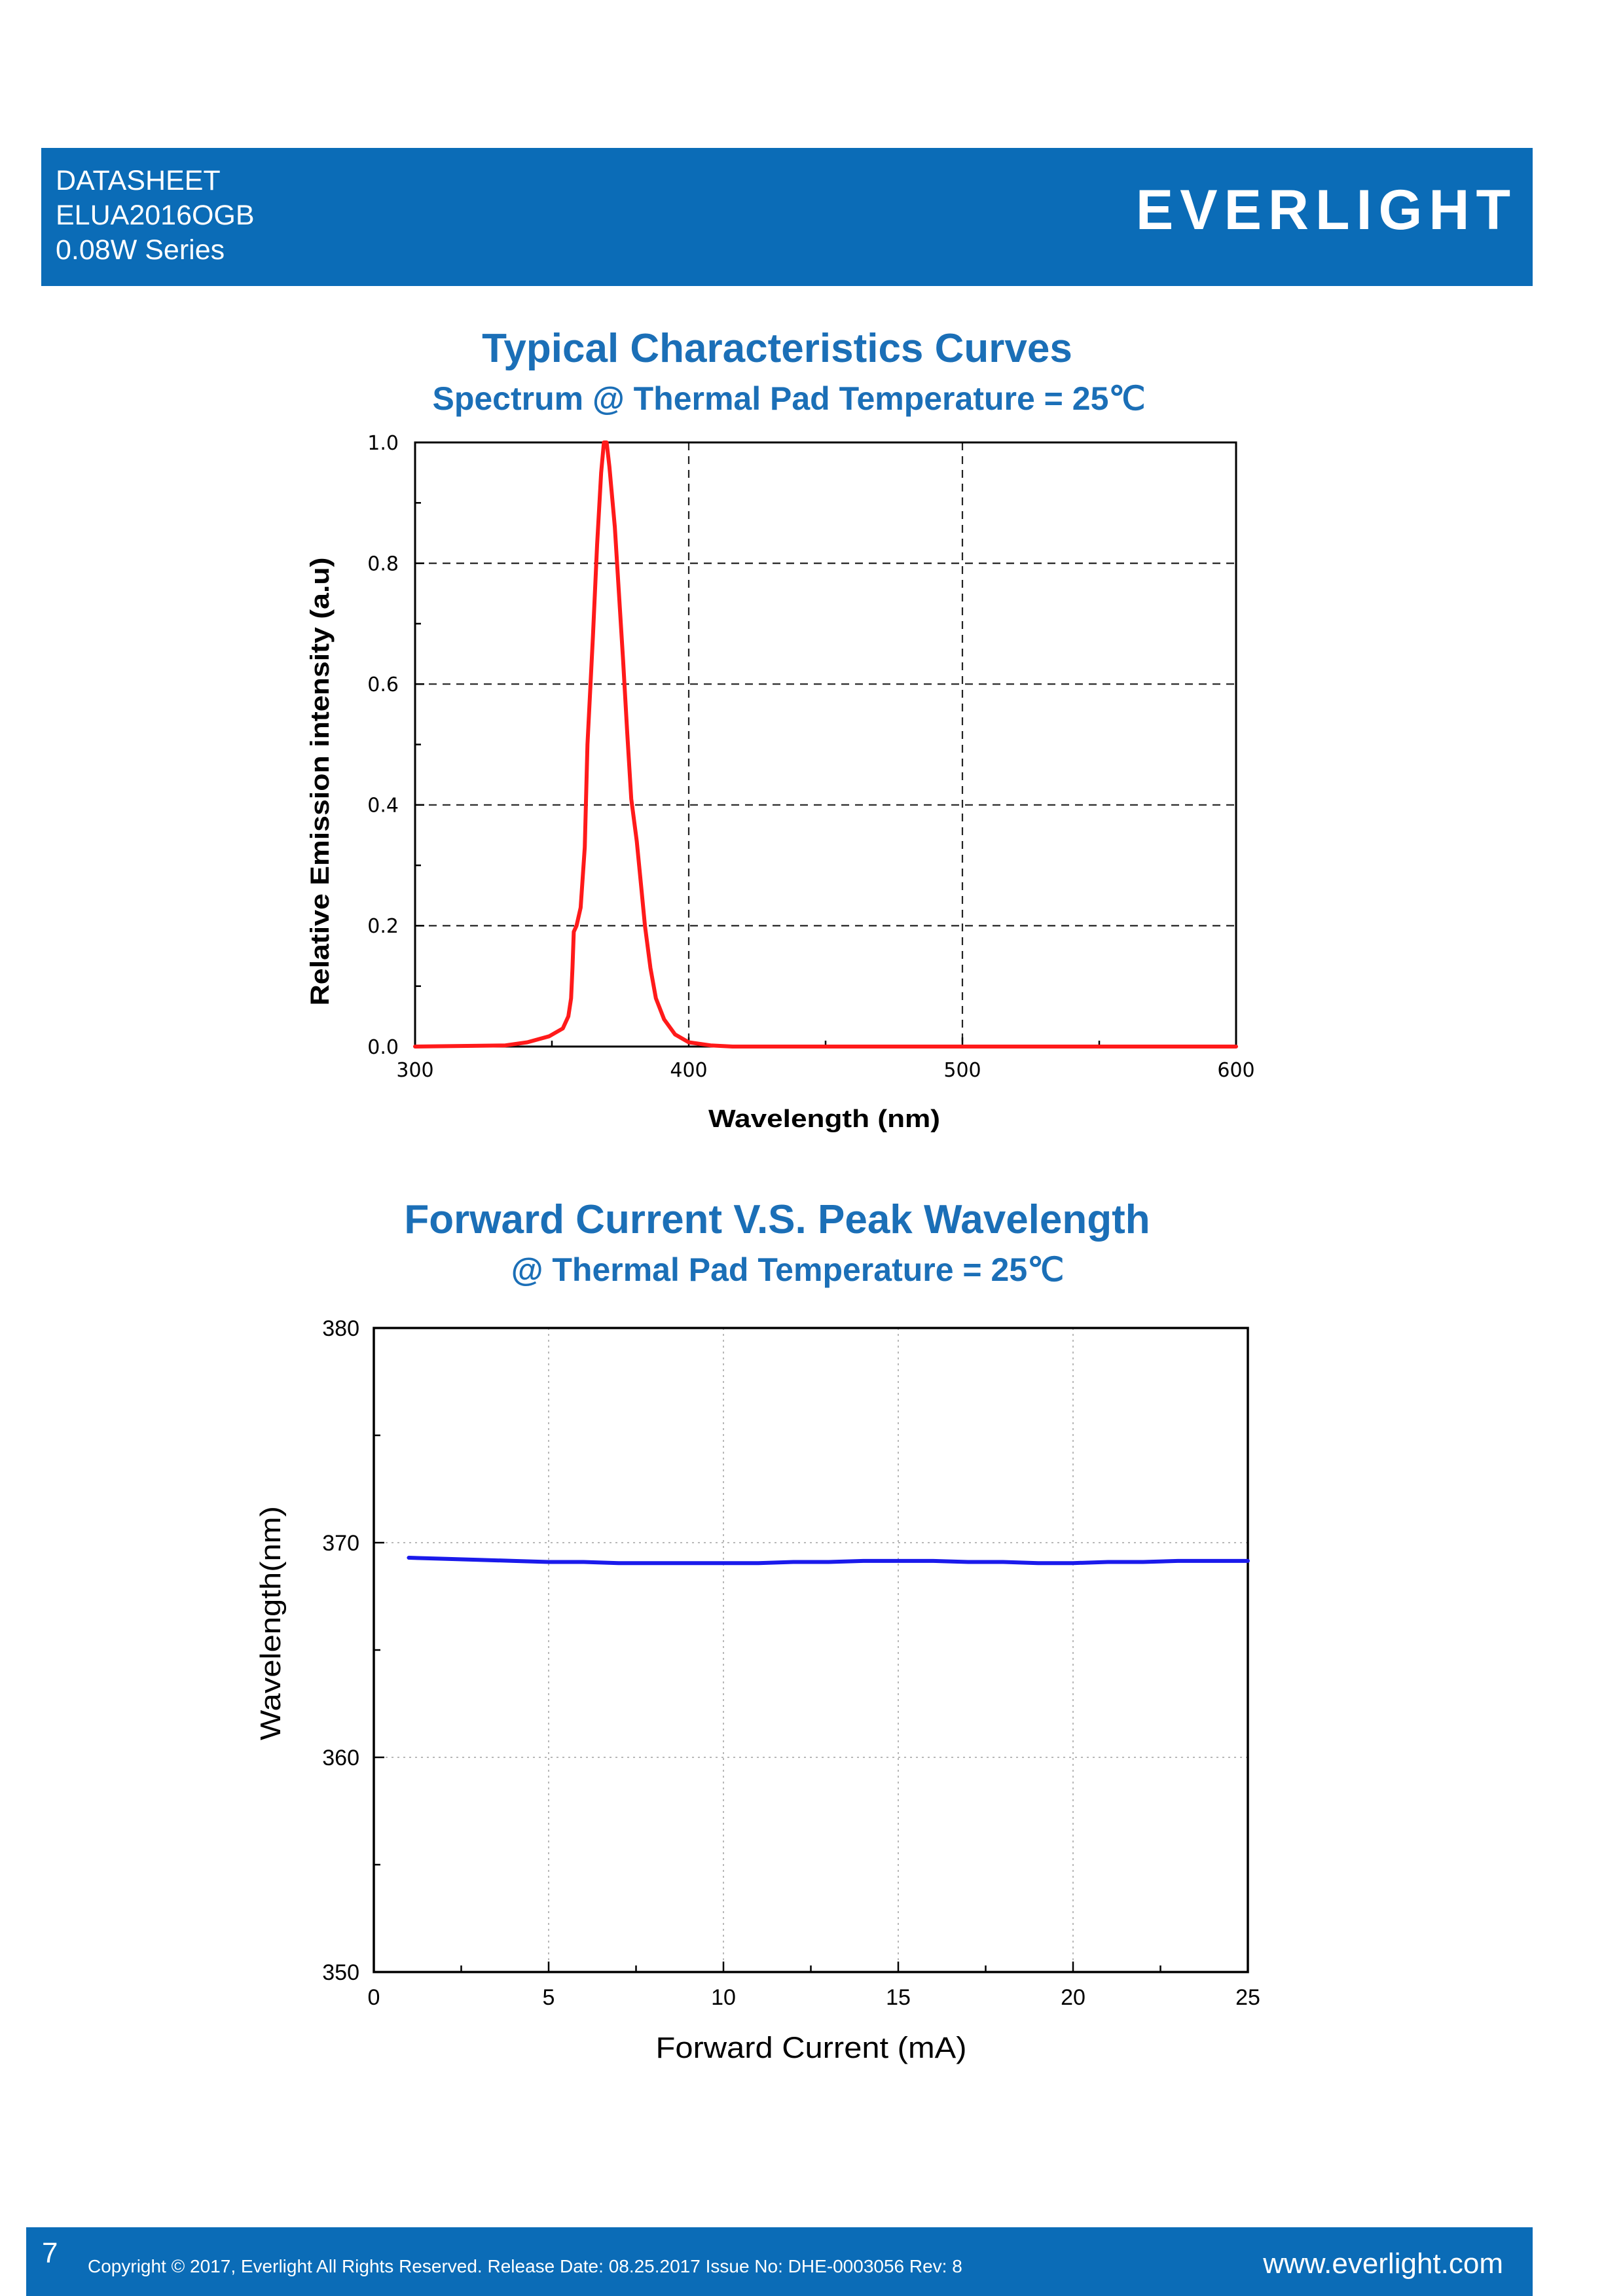  What do you see at coordinates (777, 1219) in the screenshot?
I see `wavelength-chart-title: Forward Current V.S. Peak Wavelength` at bounding box center [777, 1219].